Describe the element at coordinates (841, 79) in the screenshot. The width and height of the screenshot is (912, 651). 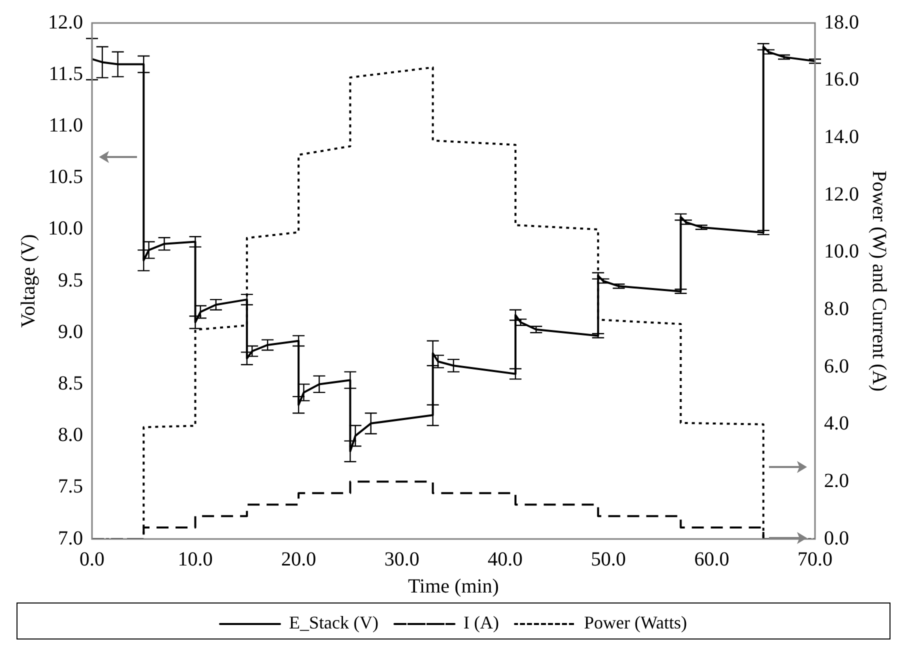
I see `y2-tick-label: 16.0` at that location.